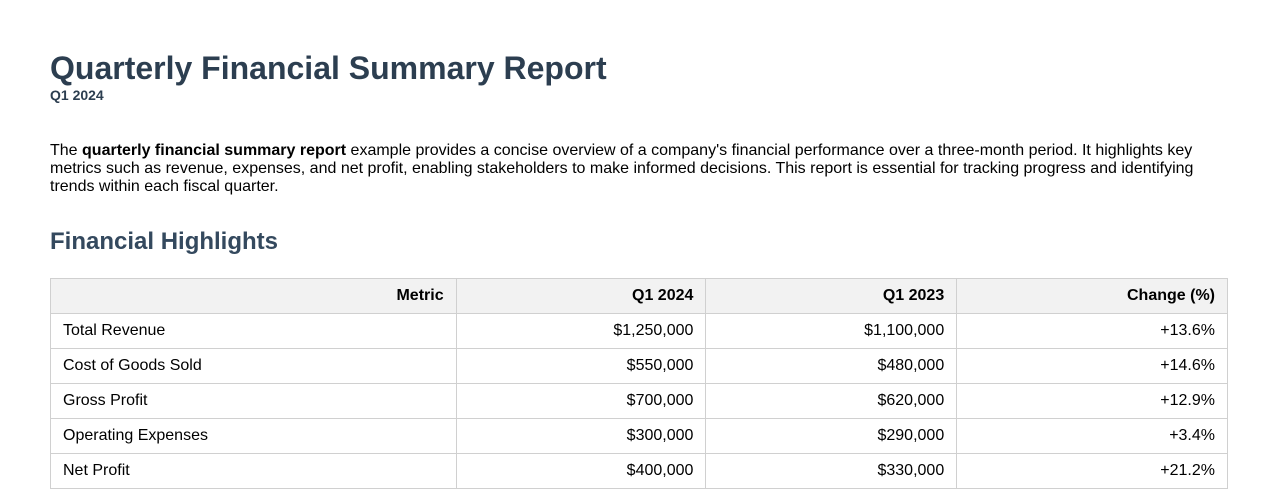 The height and width of the screenshot is (501, 1278). What do you see at coordinates (831, 401) in the screenshot?
I see `q1-2023-cell: $620,000` at bounding box center [831, 401].